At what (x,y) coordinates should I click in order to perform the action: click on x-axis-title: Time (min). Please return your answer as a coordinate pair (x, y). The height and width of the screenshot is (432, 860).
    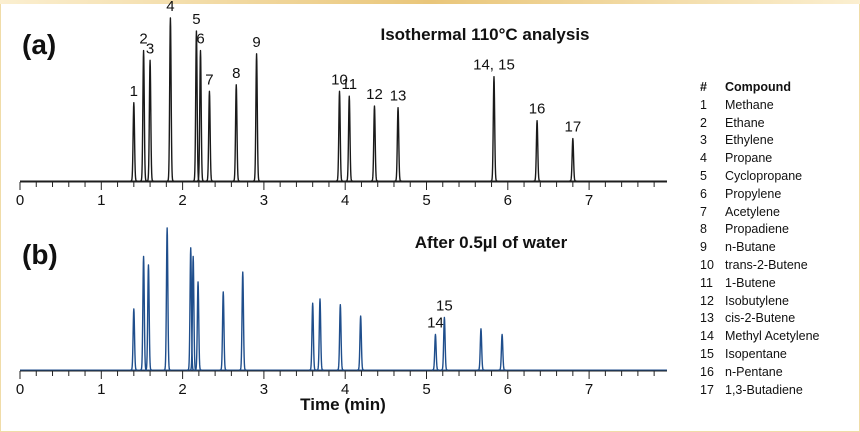
    Looking at the image, I should click on (343, 404).